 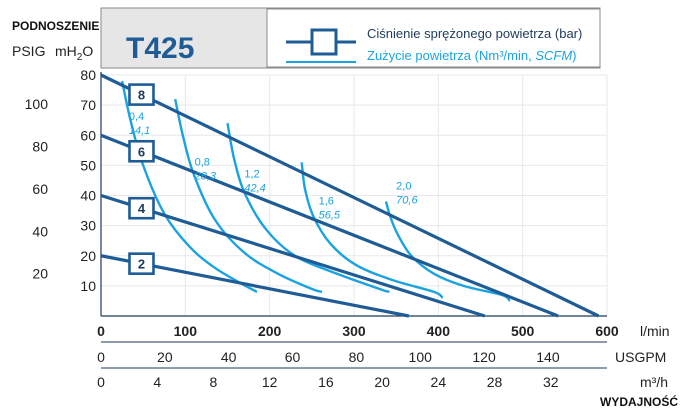 What do you see at coordinates (141, 179) in the screenshot?
I see `pressure-badges: 8 6 4 2` at bounding box center [141, 179].